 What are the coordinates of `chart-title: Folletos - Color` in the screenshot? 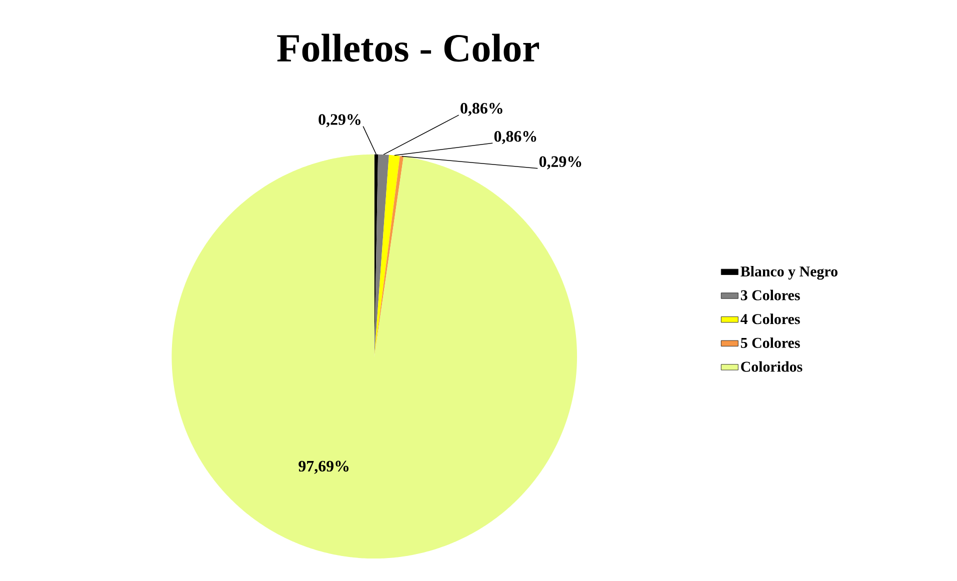 It's located at (408, 48).